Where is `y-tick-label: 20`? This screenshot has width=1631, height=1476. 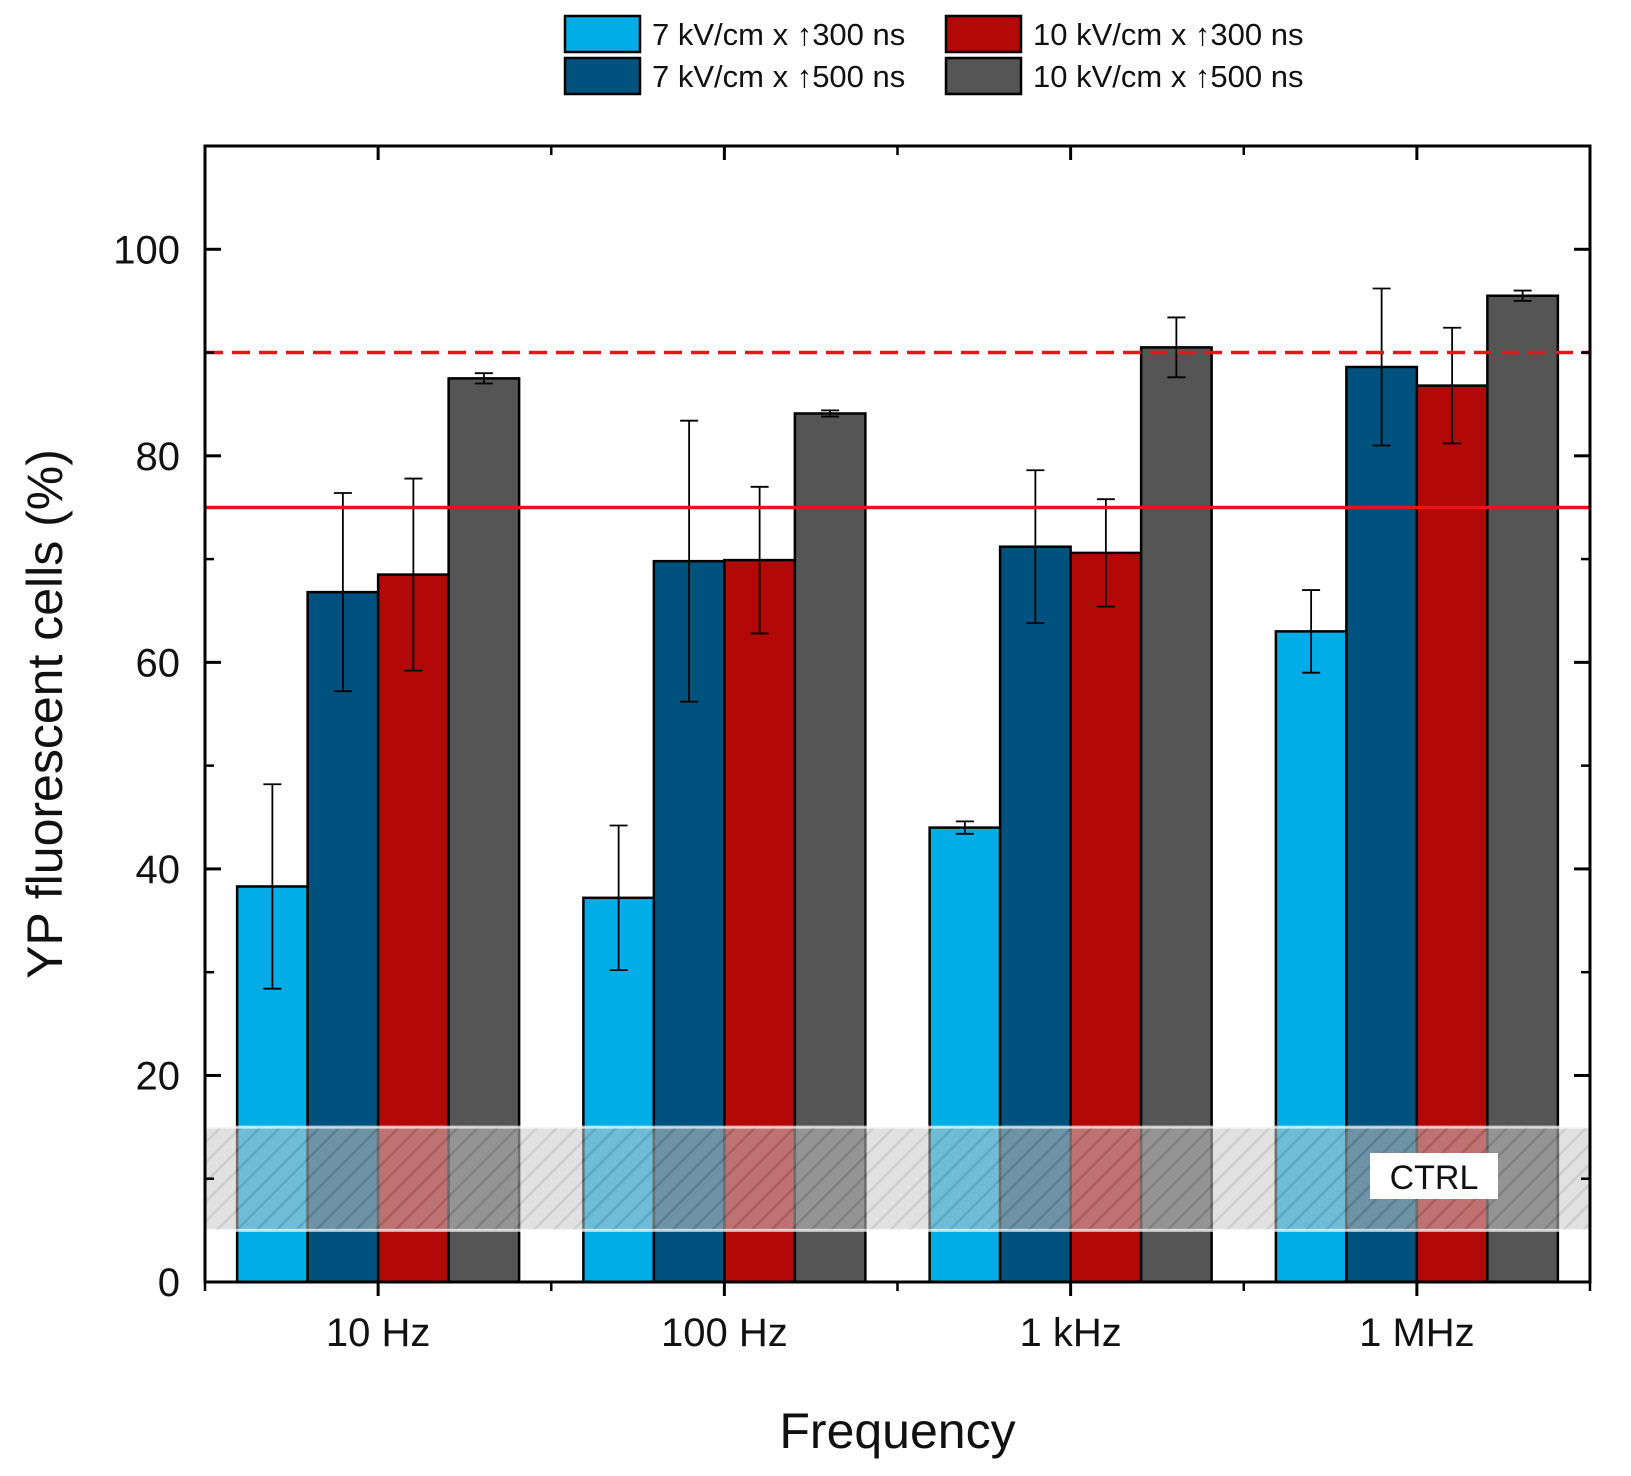
y-tick-label: 20 is located at coordinates (158, 1076).